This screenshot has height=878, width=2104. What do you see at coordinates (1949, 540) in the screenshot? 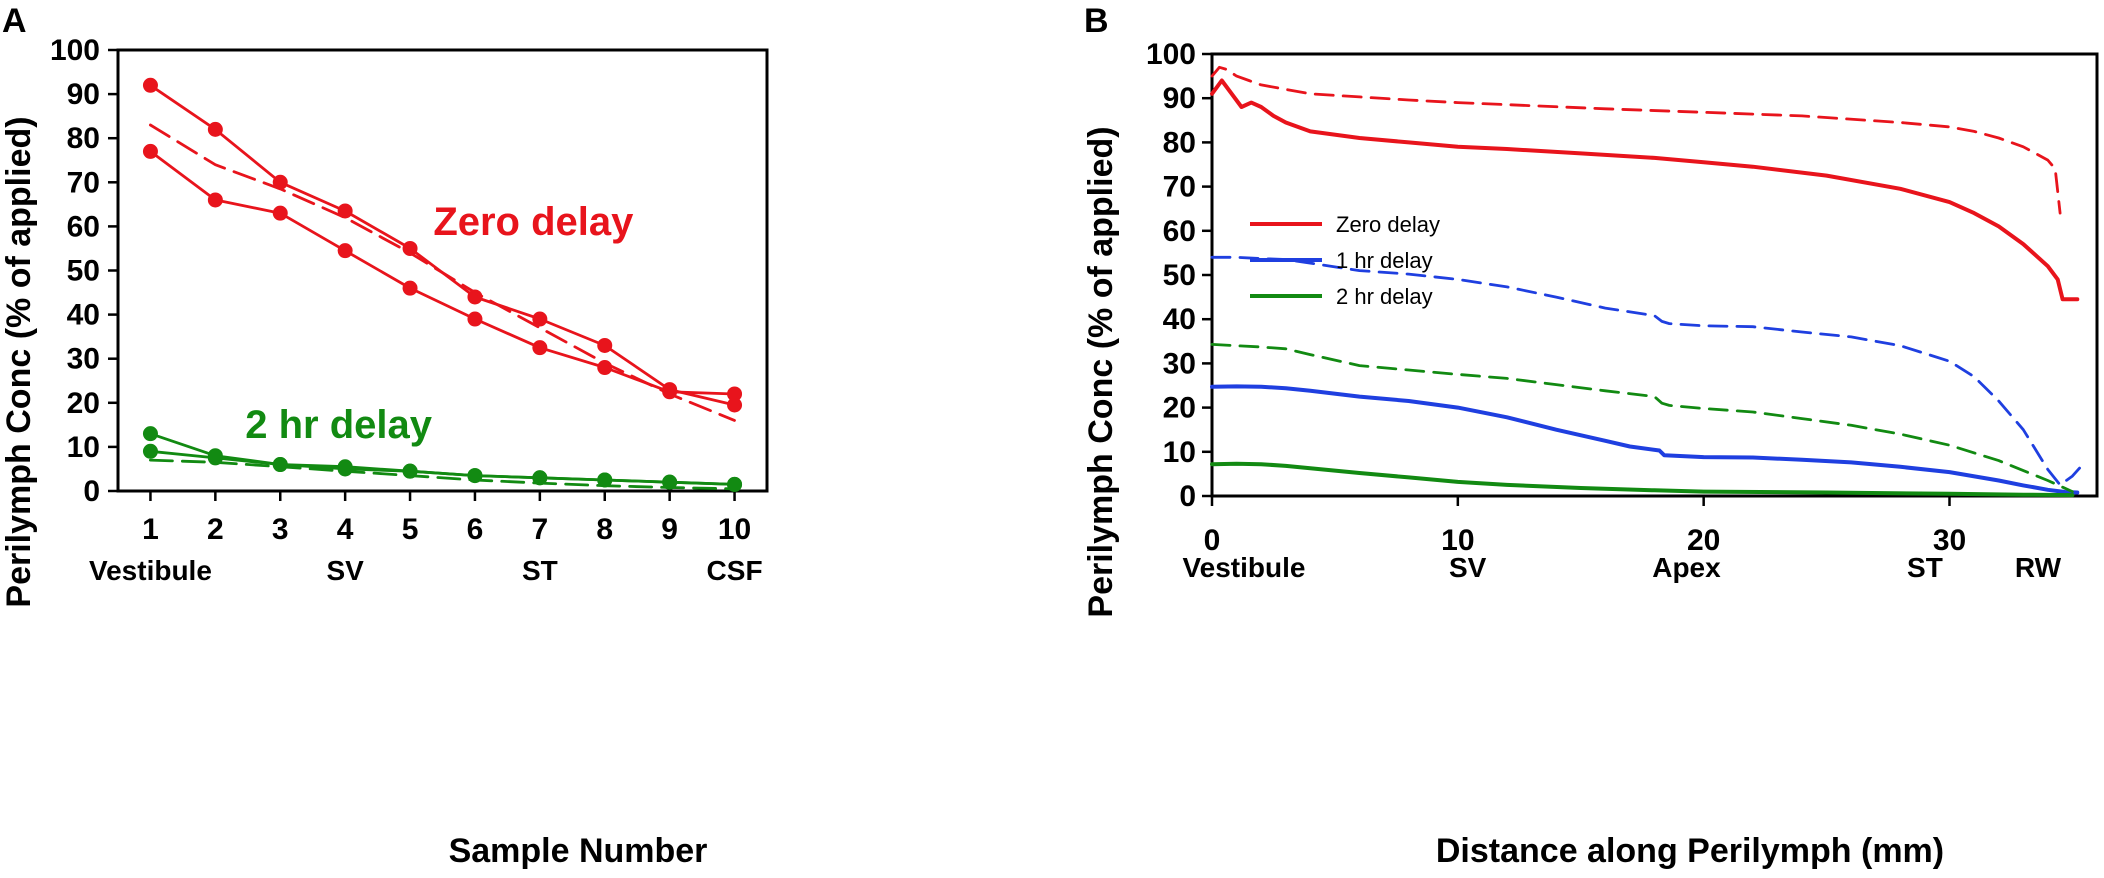
I see `panel-b-x-tick-label: 30` at bounding box center [1949, 540].